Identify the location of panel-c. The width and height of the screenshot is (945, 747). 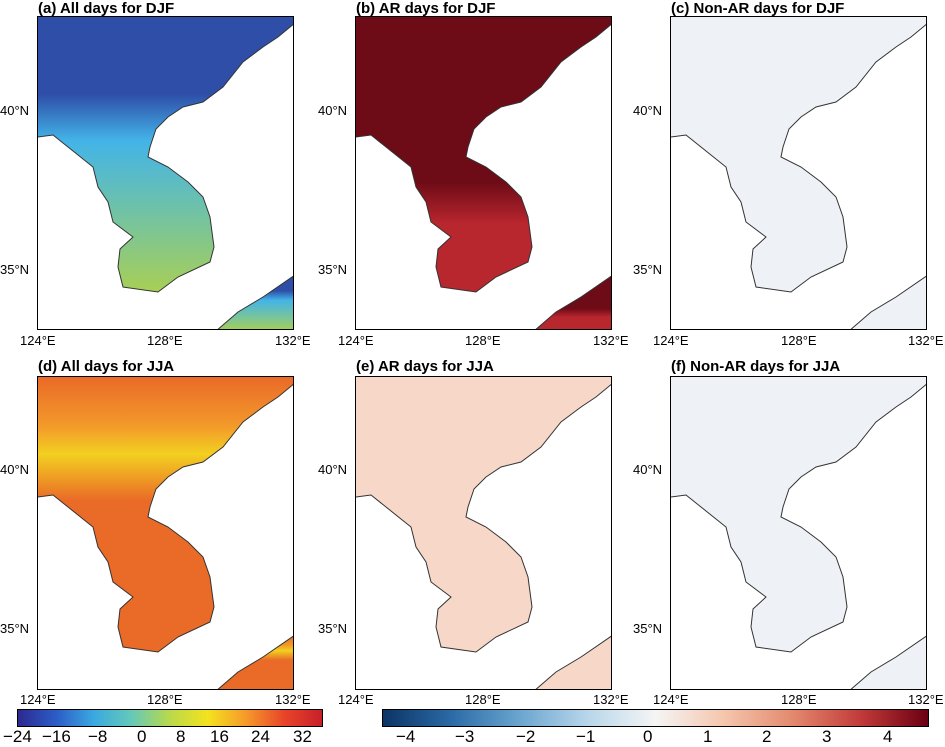
(798, 173).